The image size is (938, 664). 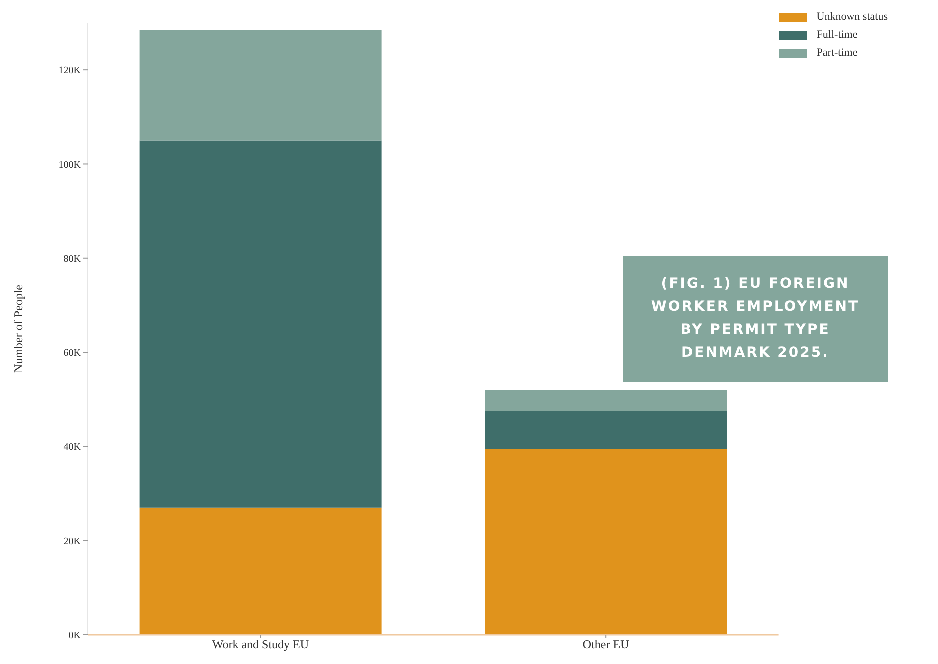 I want to click on y-tick-label: 40K, so click(x=73, y=448).